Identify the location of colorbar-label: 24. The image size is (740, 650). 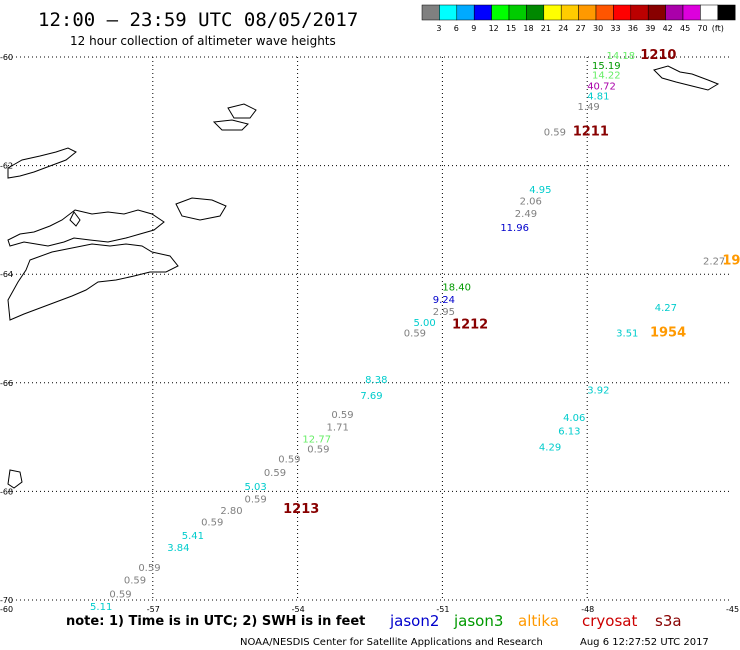
(563, 28).